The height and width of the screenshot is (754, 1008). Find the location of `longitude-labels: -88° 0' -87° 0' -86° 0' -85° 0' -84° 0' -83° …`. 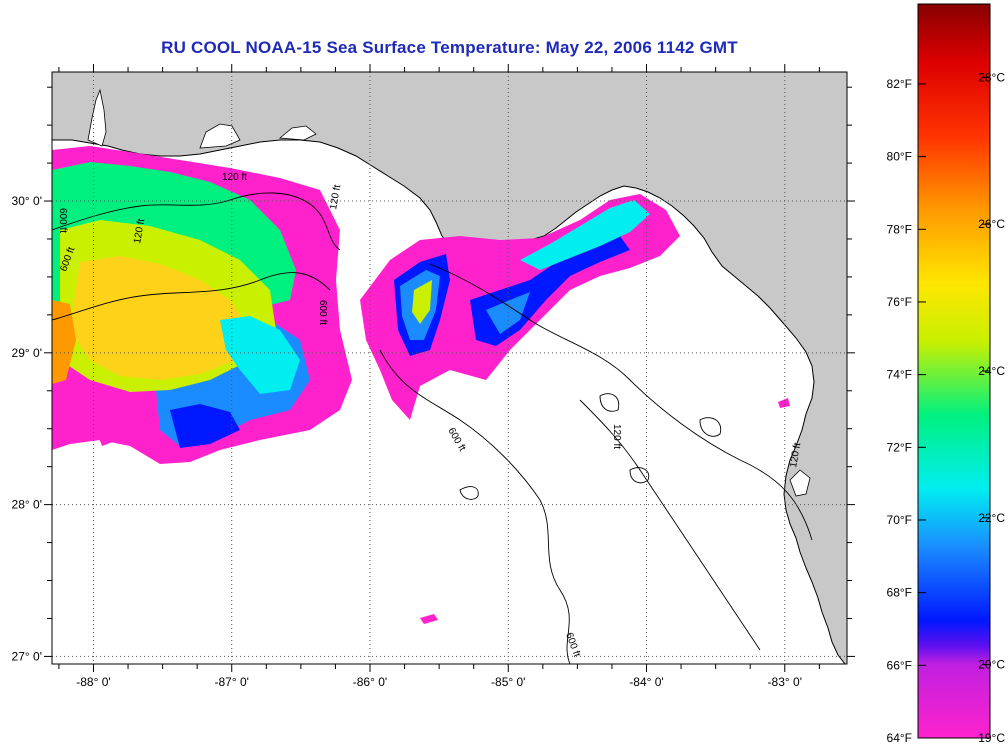

longitude-labels: -88° 0' -87° 0' -86° 0' -85° 0' -84° 0' -83° … is located at coordinates (439, 682).